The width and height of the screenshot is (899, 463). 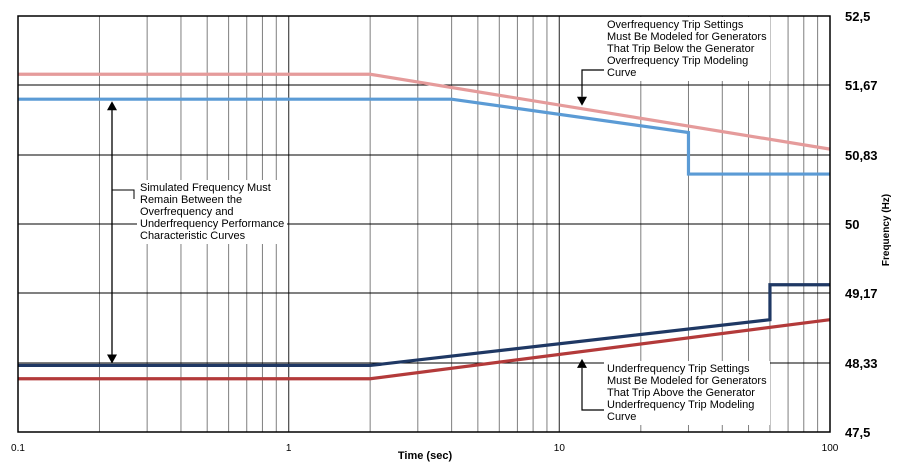 What do you see at coordinates (424, 349) in the screenshot?
I see `series-line` at bounding box center [424, 349].